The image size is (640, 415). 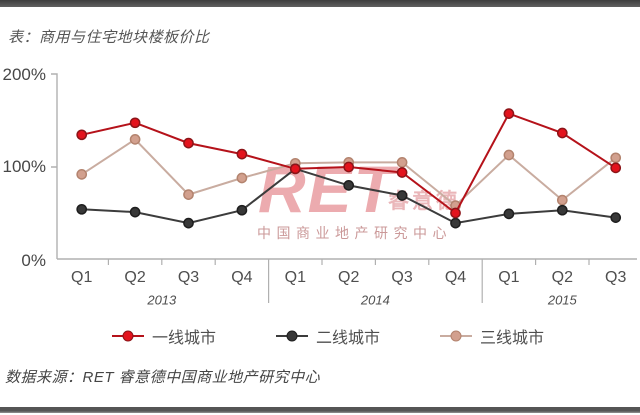 I want to click on data-point-tier1-2015-Q2, so click(x=562, y=133).